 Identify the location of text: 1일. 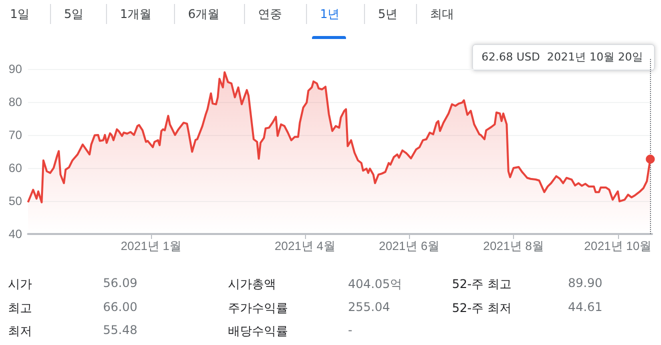
(20, 14).